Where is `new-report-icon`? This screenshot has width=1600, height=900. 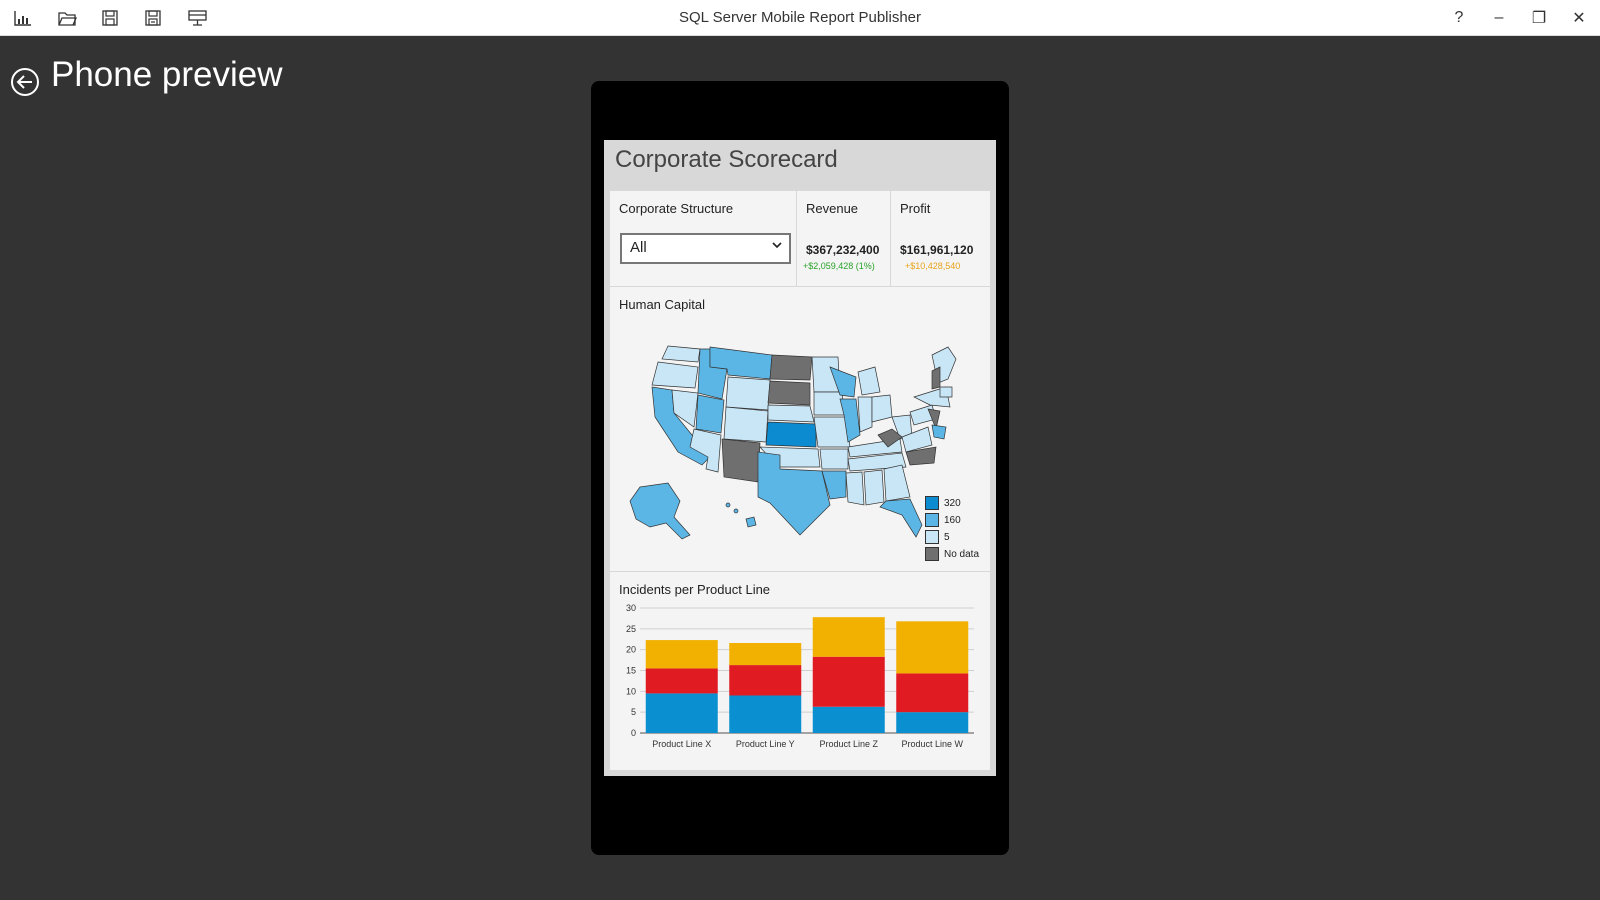
new-report-icon is located at coordinates (23, 18).